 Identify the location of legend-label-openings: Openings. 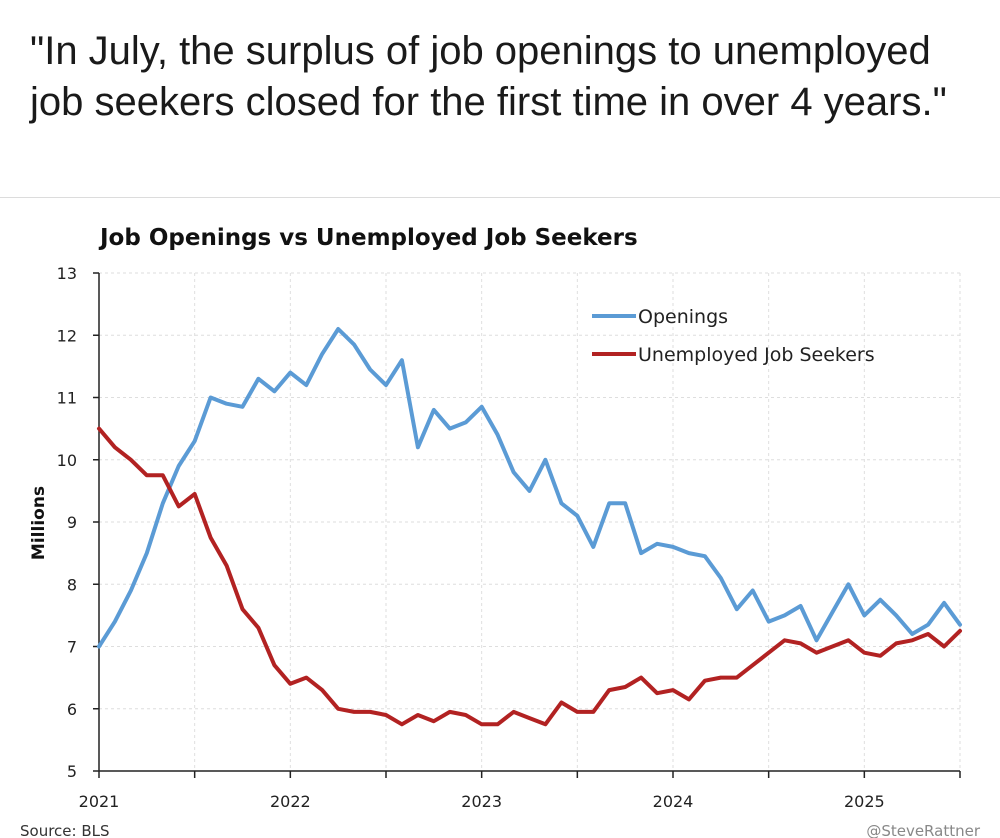
(683, 317).